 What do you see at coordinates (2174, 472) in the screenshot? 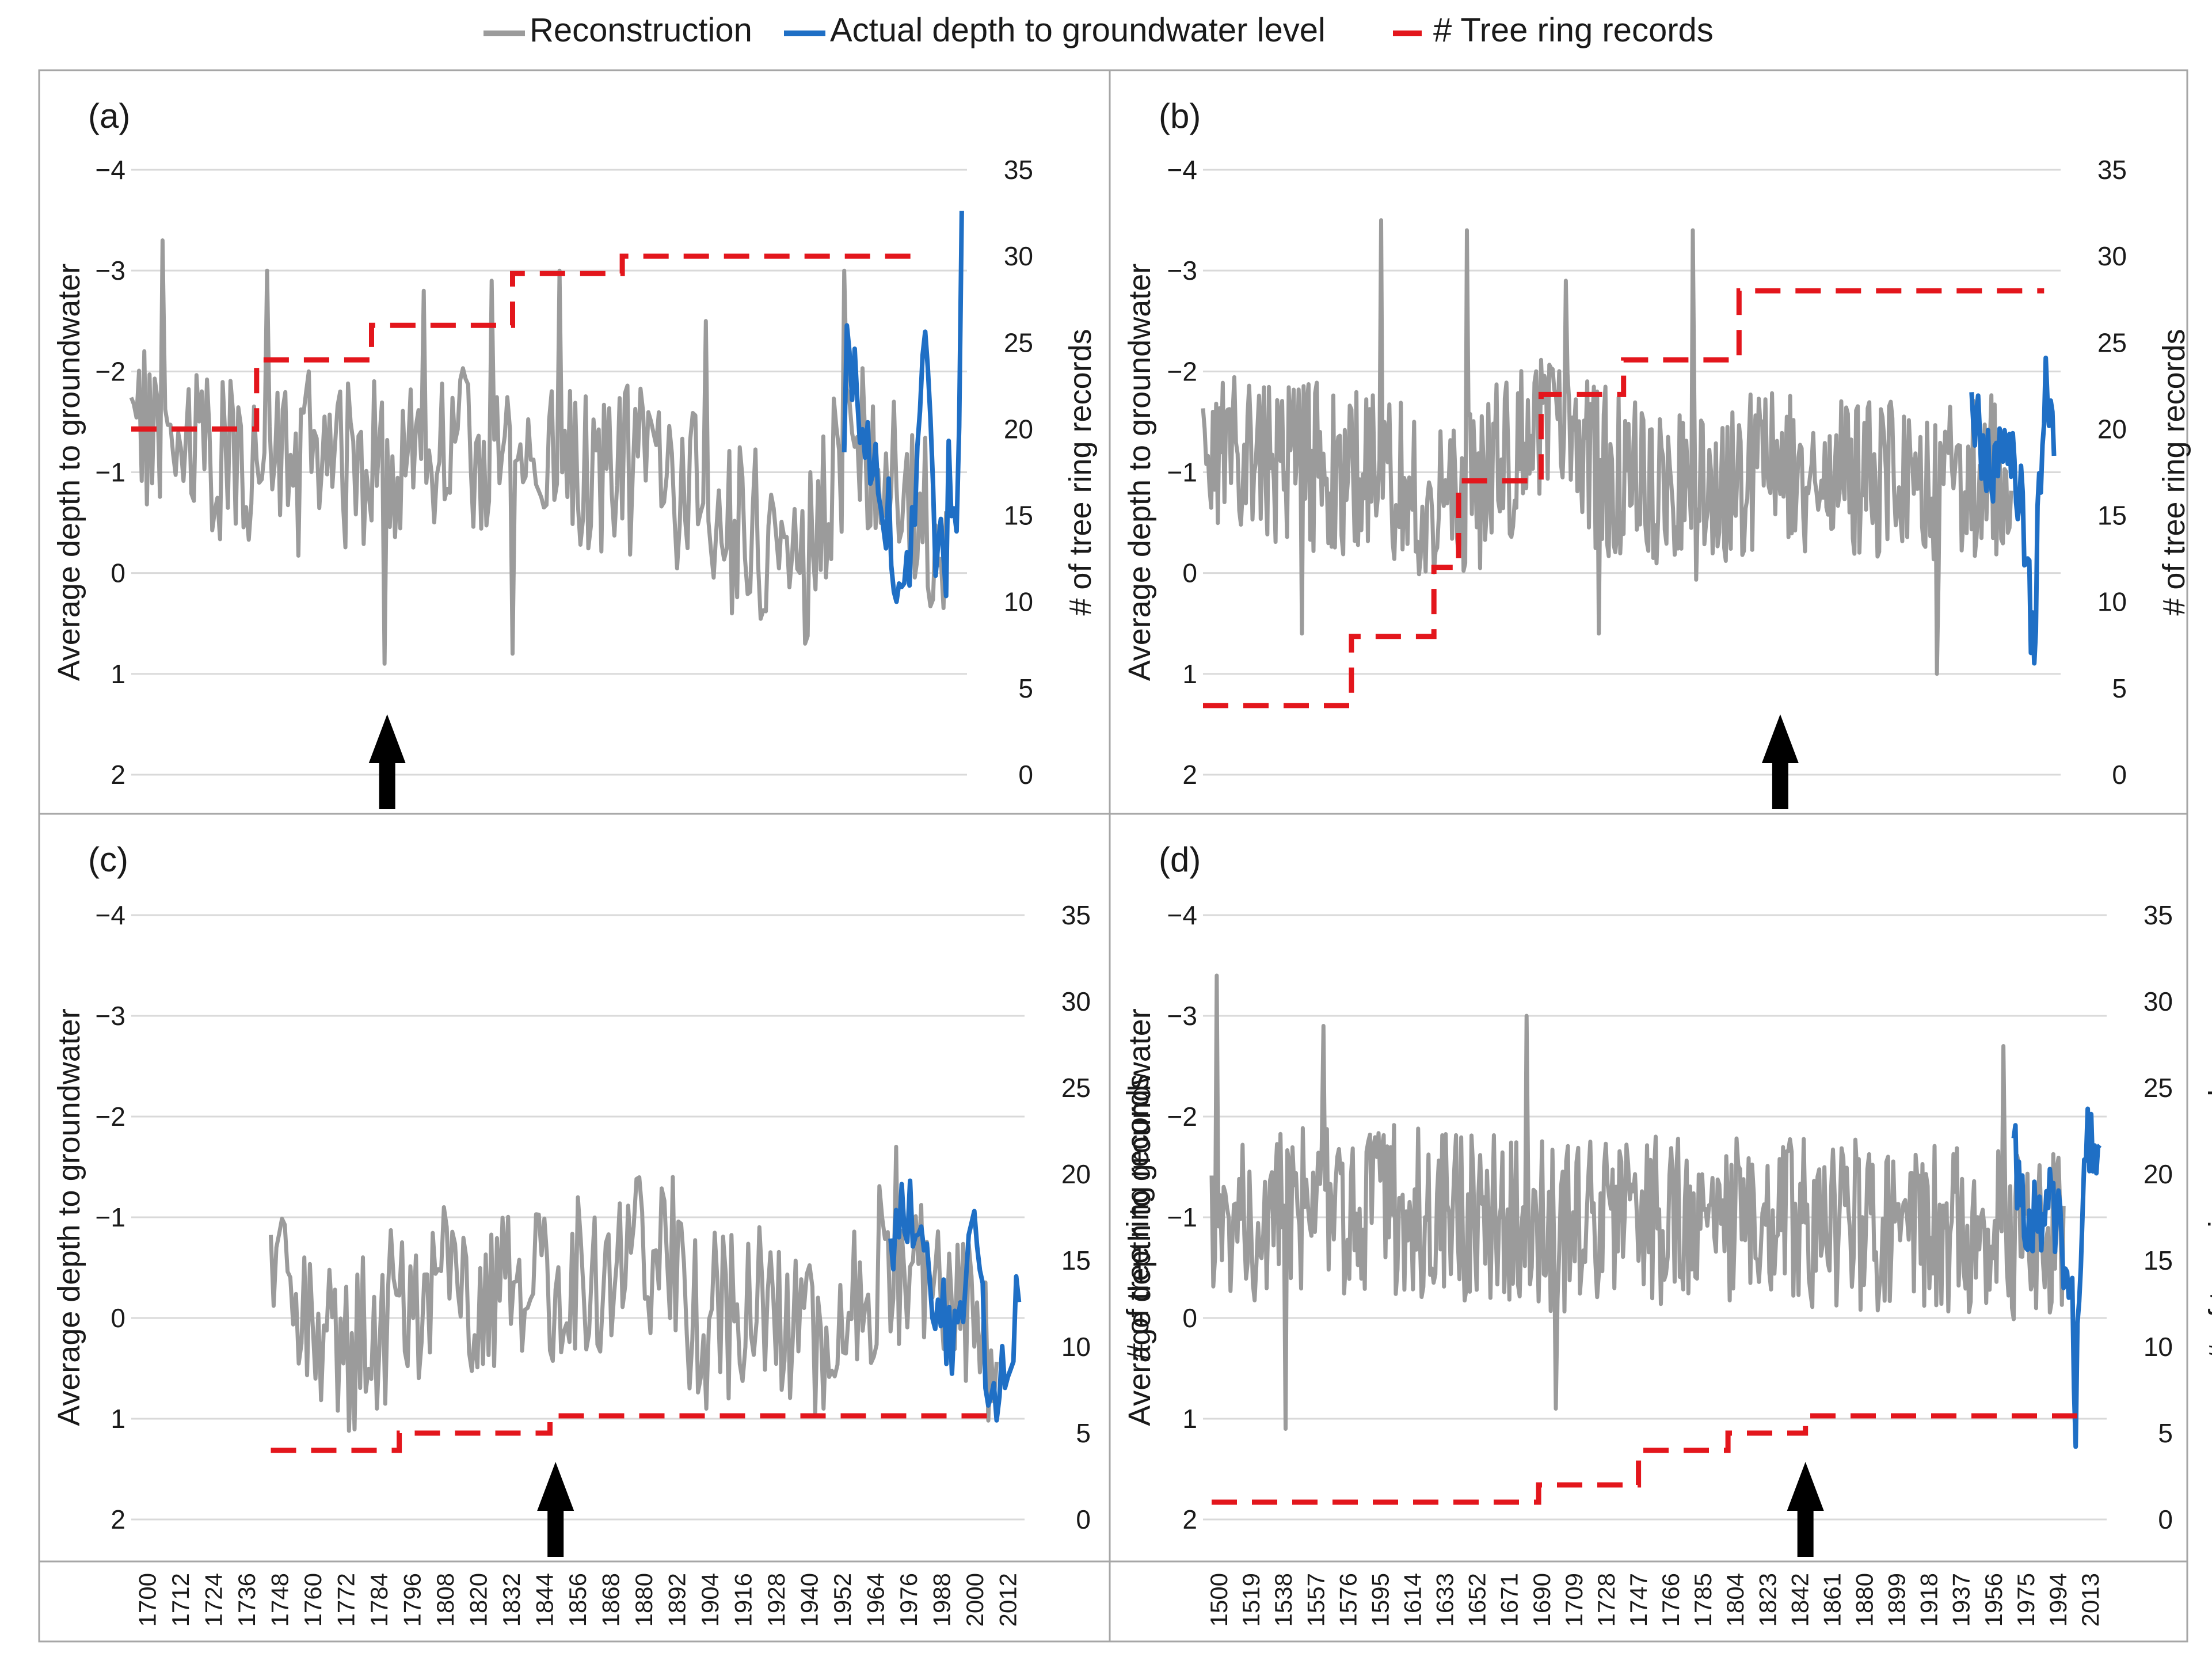
I see `panel-b-y2-axis-title: # of tree ring records` at bounding box center [2174, 472].